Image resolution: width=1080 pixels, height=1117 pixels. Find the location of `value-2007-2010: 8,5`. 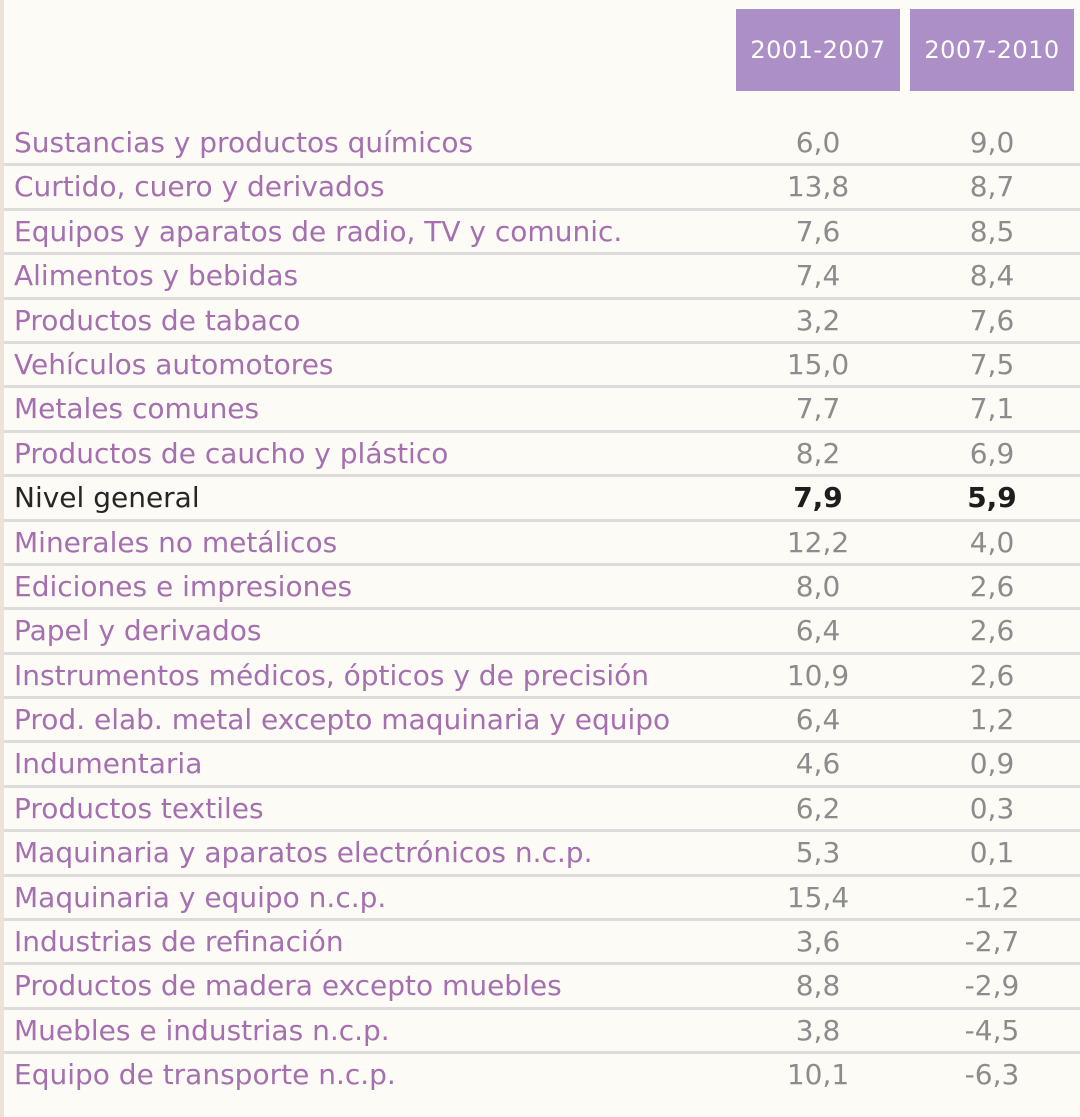

value-2007-2010: 8,5 is located at coordinates (992, 231).